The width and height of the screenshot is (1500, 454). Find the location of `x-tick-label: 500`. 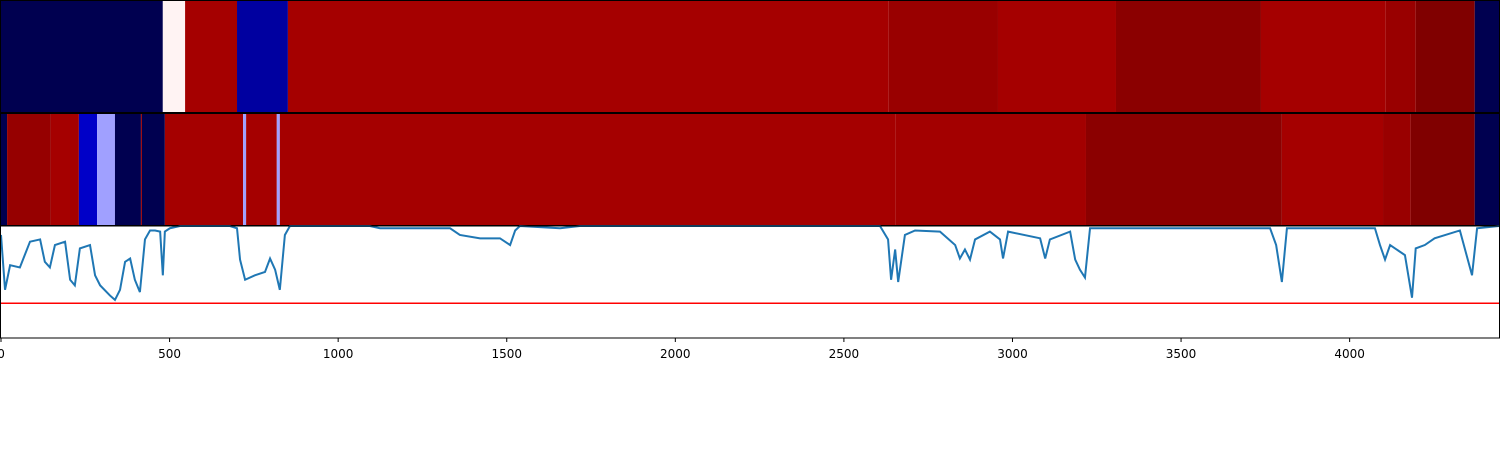

x-tick-label: 500 is located at coordinates (169, 354).